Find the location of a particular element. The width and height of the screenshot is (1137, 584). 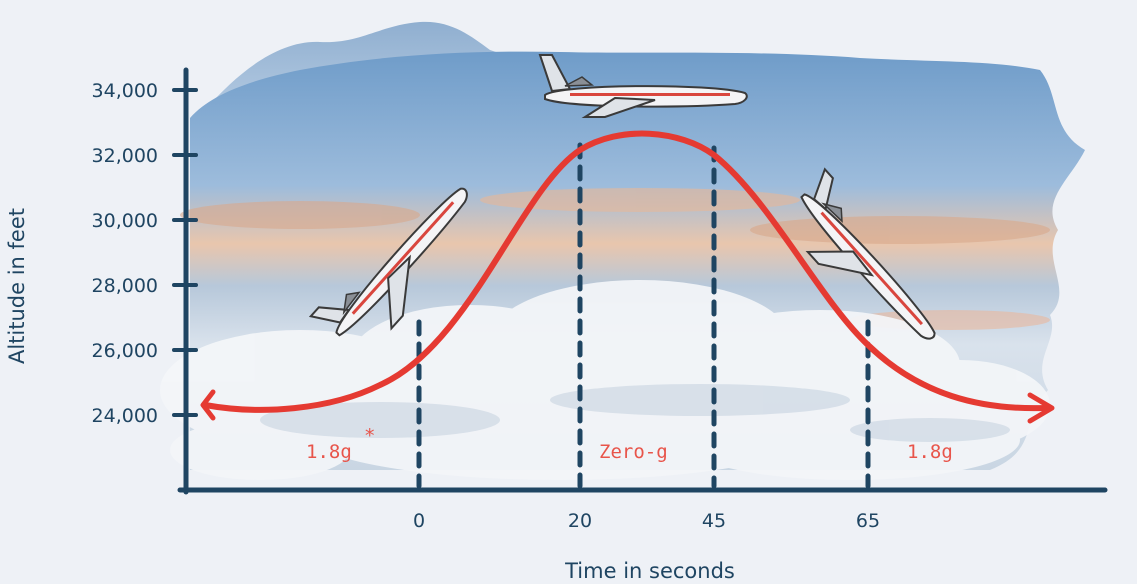

cloud-shading is located at coordinates (635, 413).